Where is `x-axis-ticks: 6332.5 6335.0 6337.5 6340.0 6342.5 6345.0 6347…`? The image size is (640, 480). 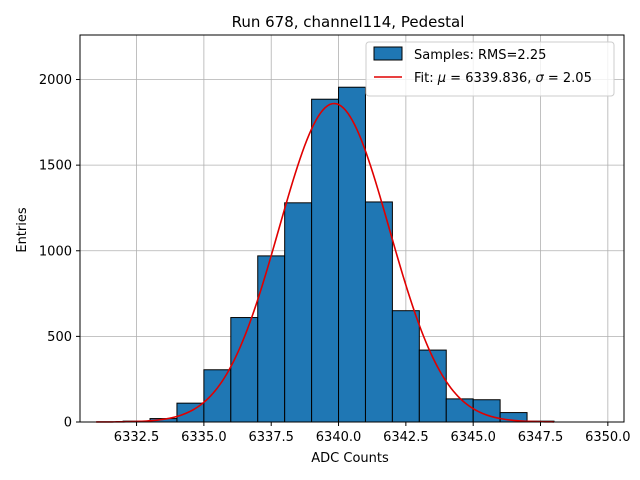
x-axis-ticks: 6332.5 6335.0 6337.5 6340.0 6342.5 6345.0 6347… is located at coordinates (372, 433).